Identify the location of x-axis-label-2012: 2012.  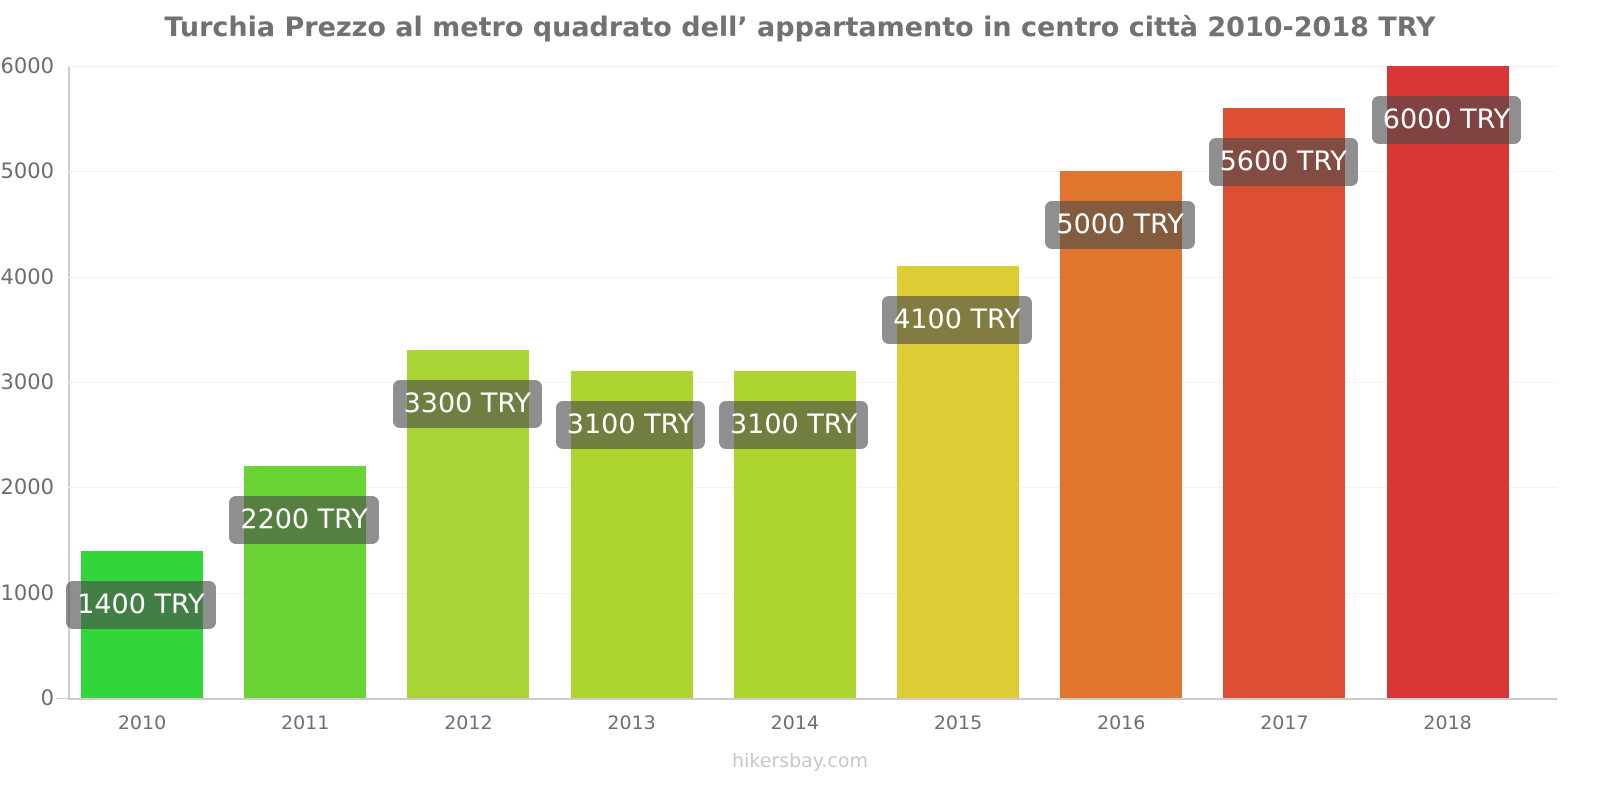
(468, 723).